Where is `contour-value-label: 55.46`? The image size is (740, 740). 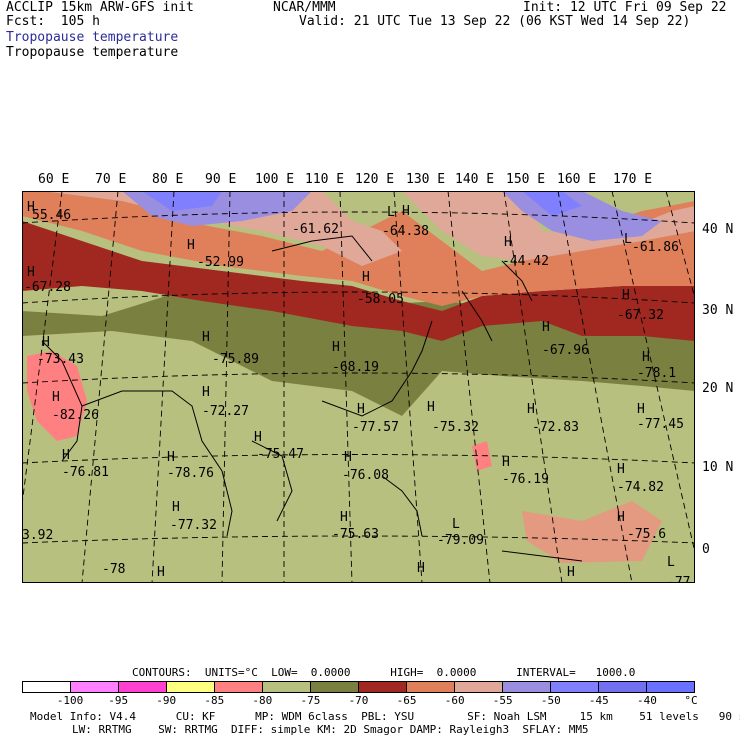 contour-value-label: 55.46 is located at coordinates (51, 215).